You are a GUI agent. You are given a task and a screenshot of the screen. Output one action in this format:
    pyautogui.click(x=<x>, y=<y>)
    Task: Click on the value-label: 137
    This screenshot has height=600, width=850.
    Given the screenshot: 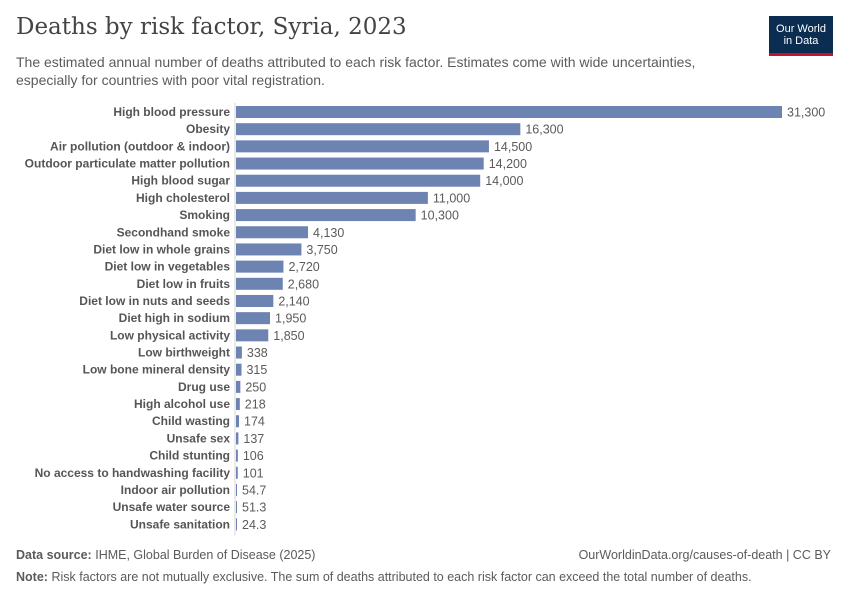 What is the action you would take?
    pyautogui.click(x=253, y=439)
    